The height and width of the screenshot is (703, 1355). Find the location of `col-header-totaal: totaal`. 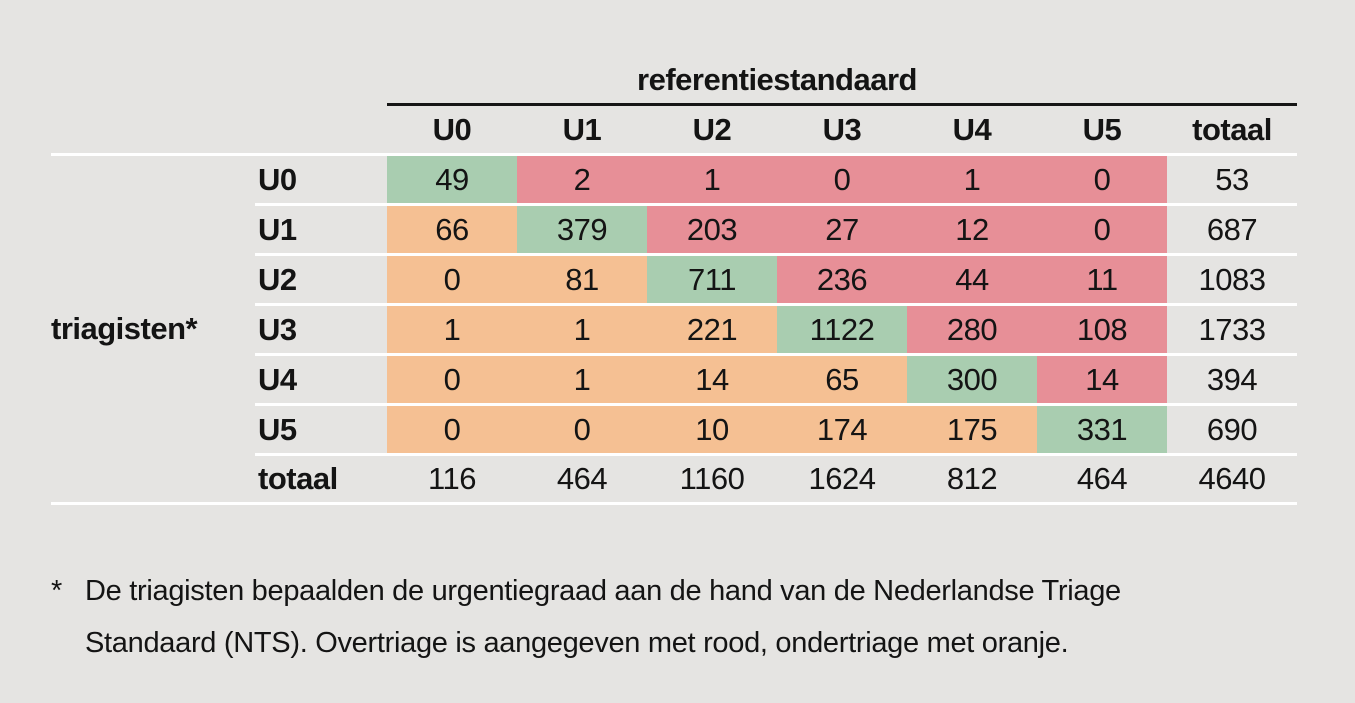

col-header-totaal: totaal is located at coordinates (1232, 129).